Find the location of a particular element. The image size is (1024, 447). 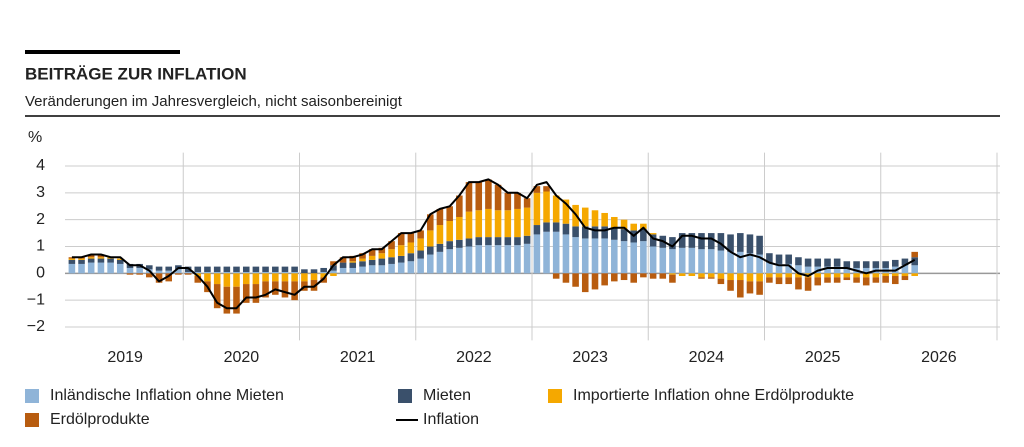

x-tick-label: 2024 is located at coordinates (707, 357).